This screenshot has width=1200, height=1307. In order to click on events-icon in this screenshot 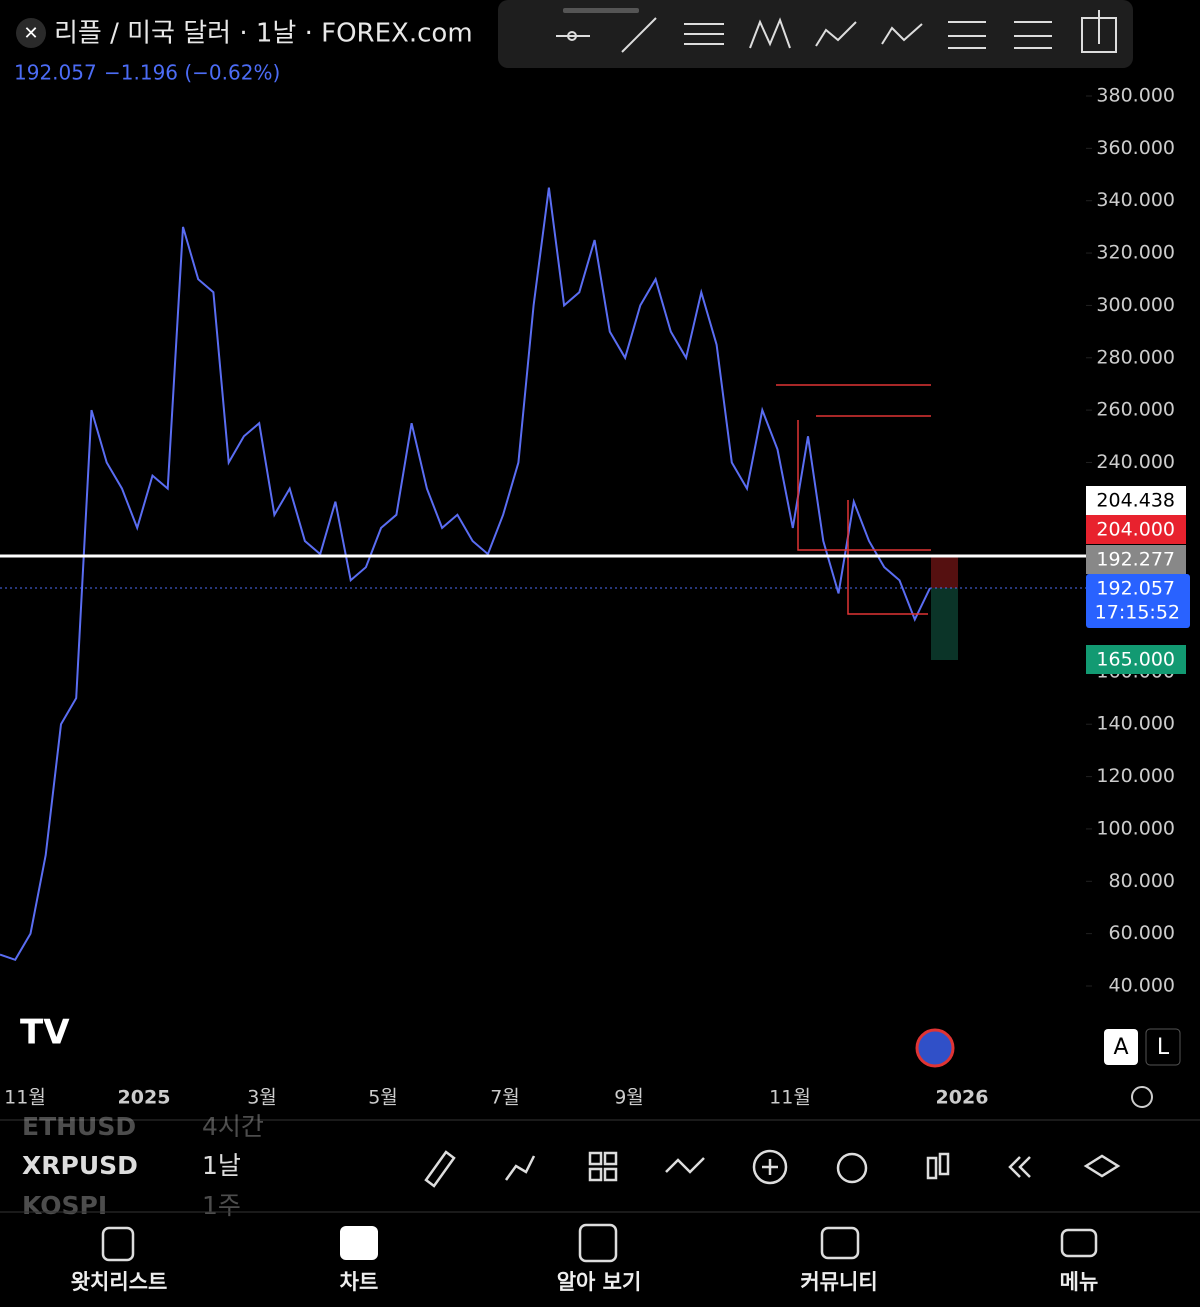, I will do `click(935, 1048)`.